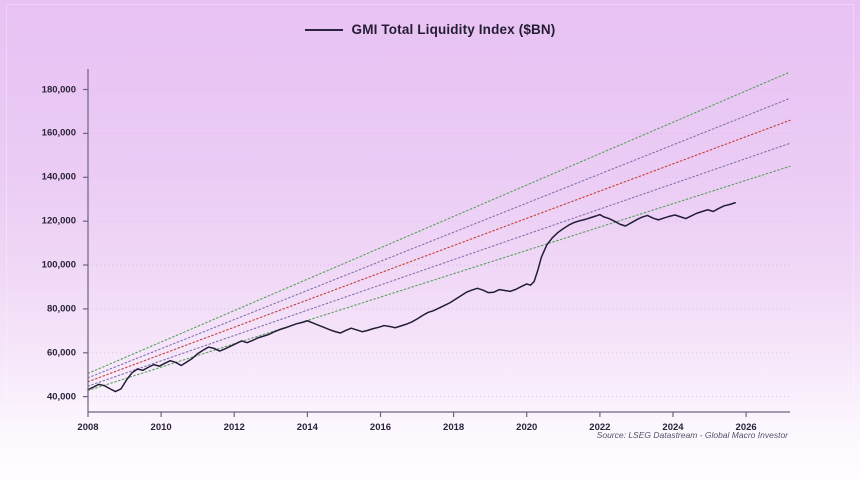 The height and width of the screenshot is (483, 860). What do you see at coordinates (234, 427) in the screenshot?
I see `x-tick-label: 2012` at bounding box center [234, 427].